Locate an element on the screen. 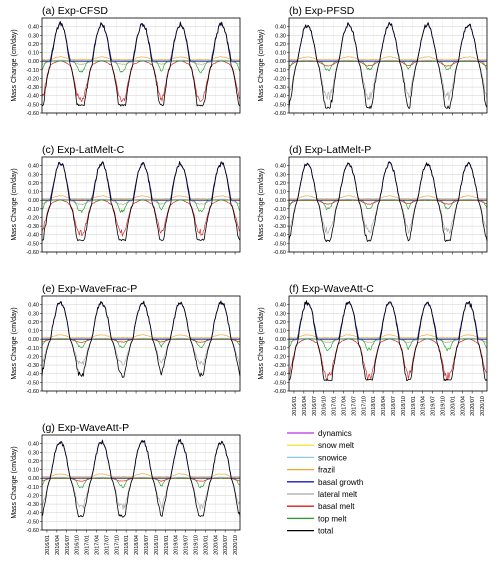 This screenshot has height=563, width=500. y-tick-label: 0.20 is located at coordinates (33, 45).